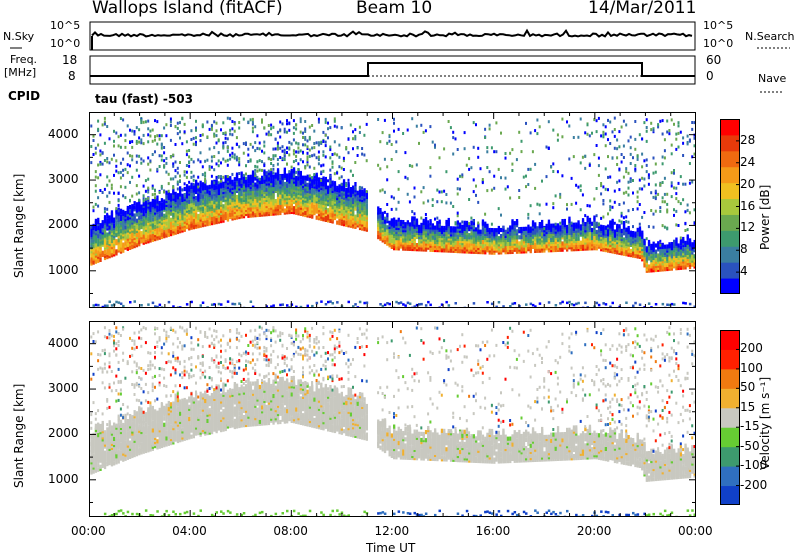 This screenshot has height=555, width=800. What do you see at coordinates (23, 59) in the screenshot?
I see `freq-label: Freq.` at bounding box center [23, 59].